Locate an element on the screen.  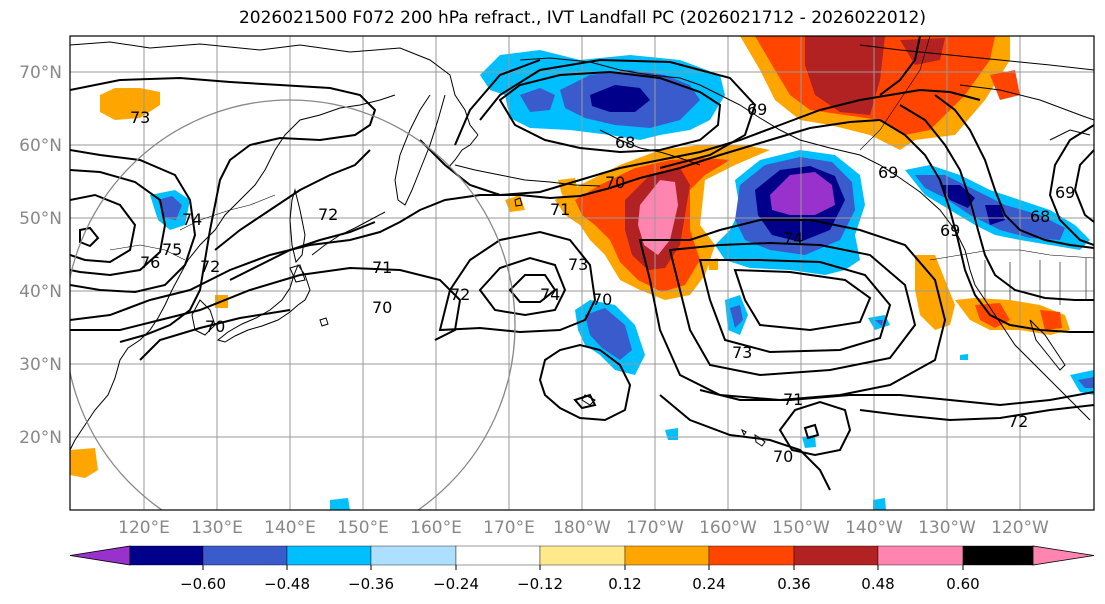
colorbar-tick-label: −0.60 is located at coordinates (203, 584).